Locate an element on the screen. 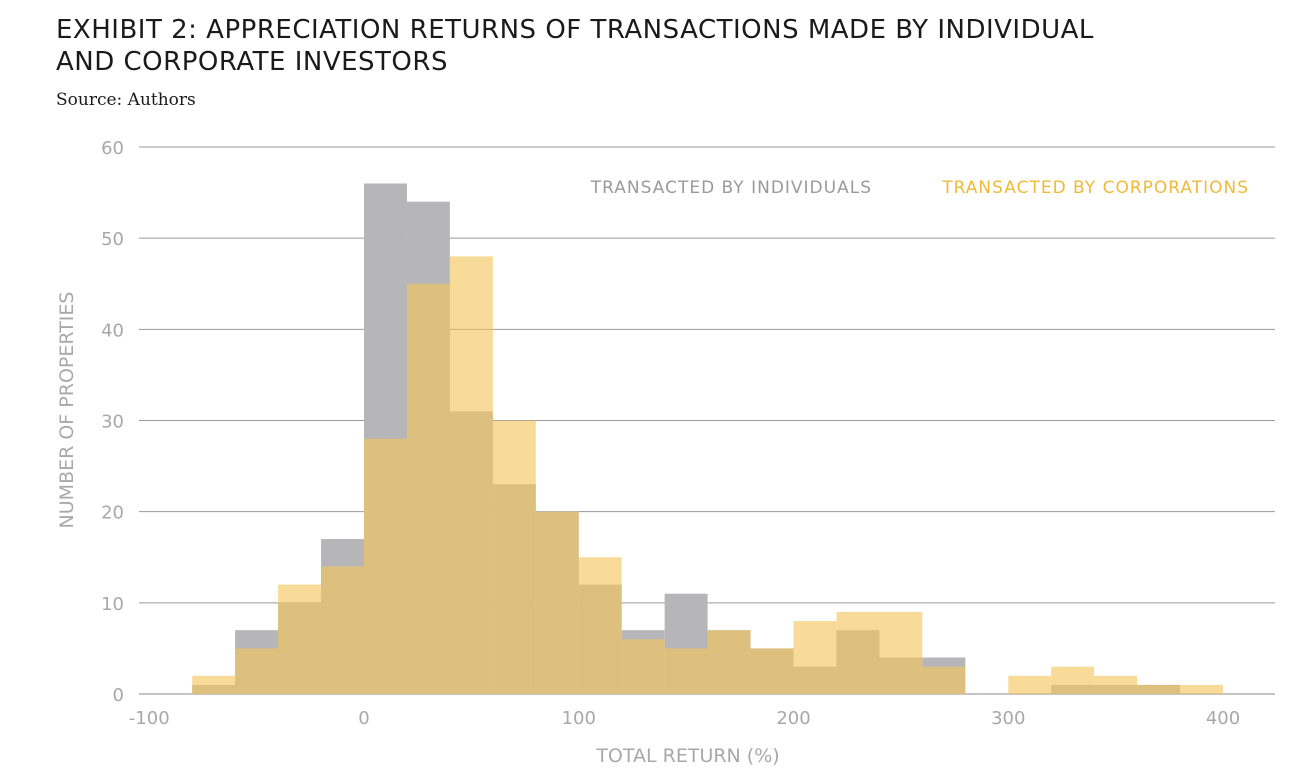 This screenshot has height=780, width=1302. x-tick-label--100: -100 is located at coordinates (149, 718).